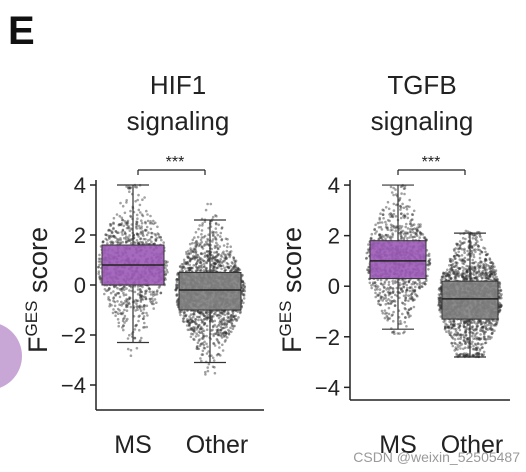 This screenshot has width=526, height=472. What do you see at coordinates (178, 121) in the screenshot?
I see `chart-1-title-line-2: signaling` at bounding box center [178, 121].